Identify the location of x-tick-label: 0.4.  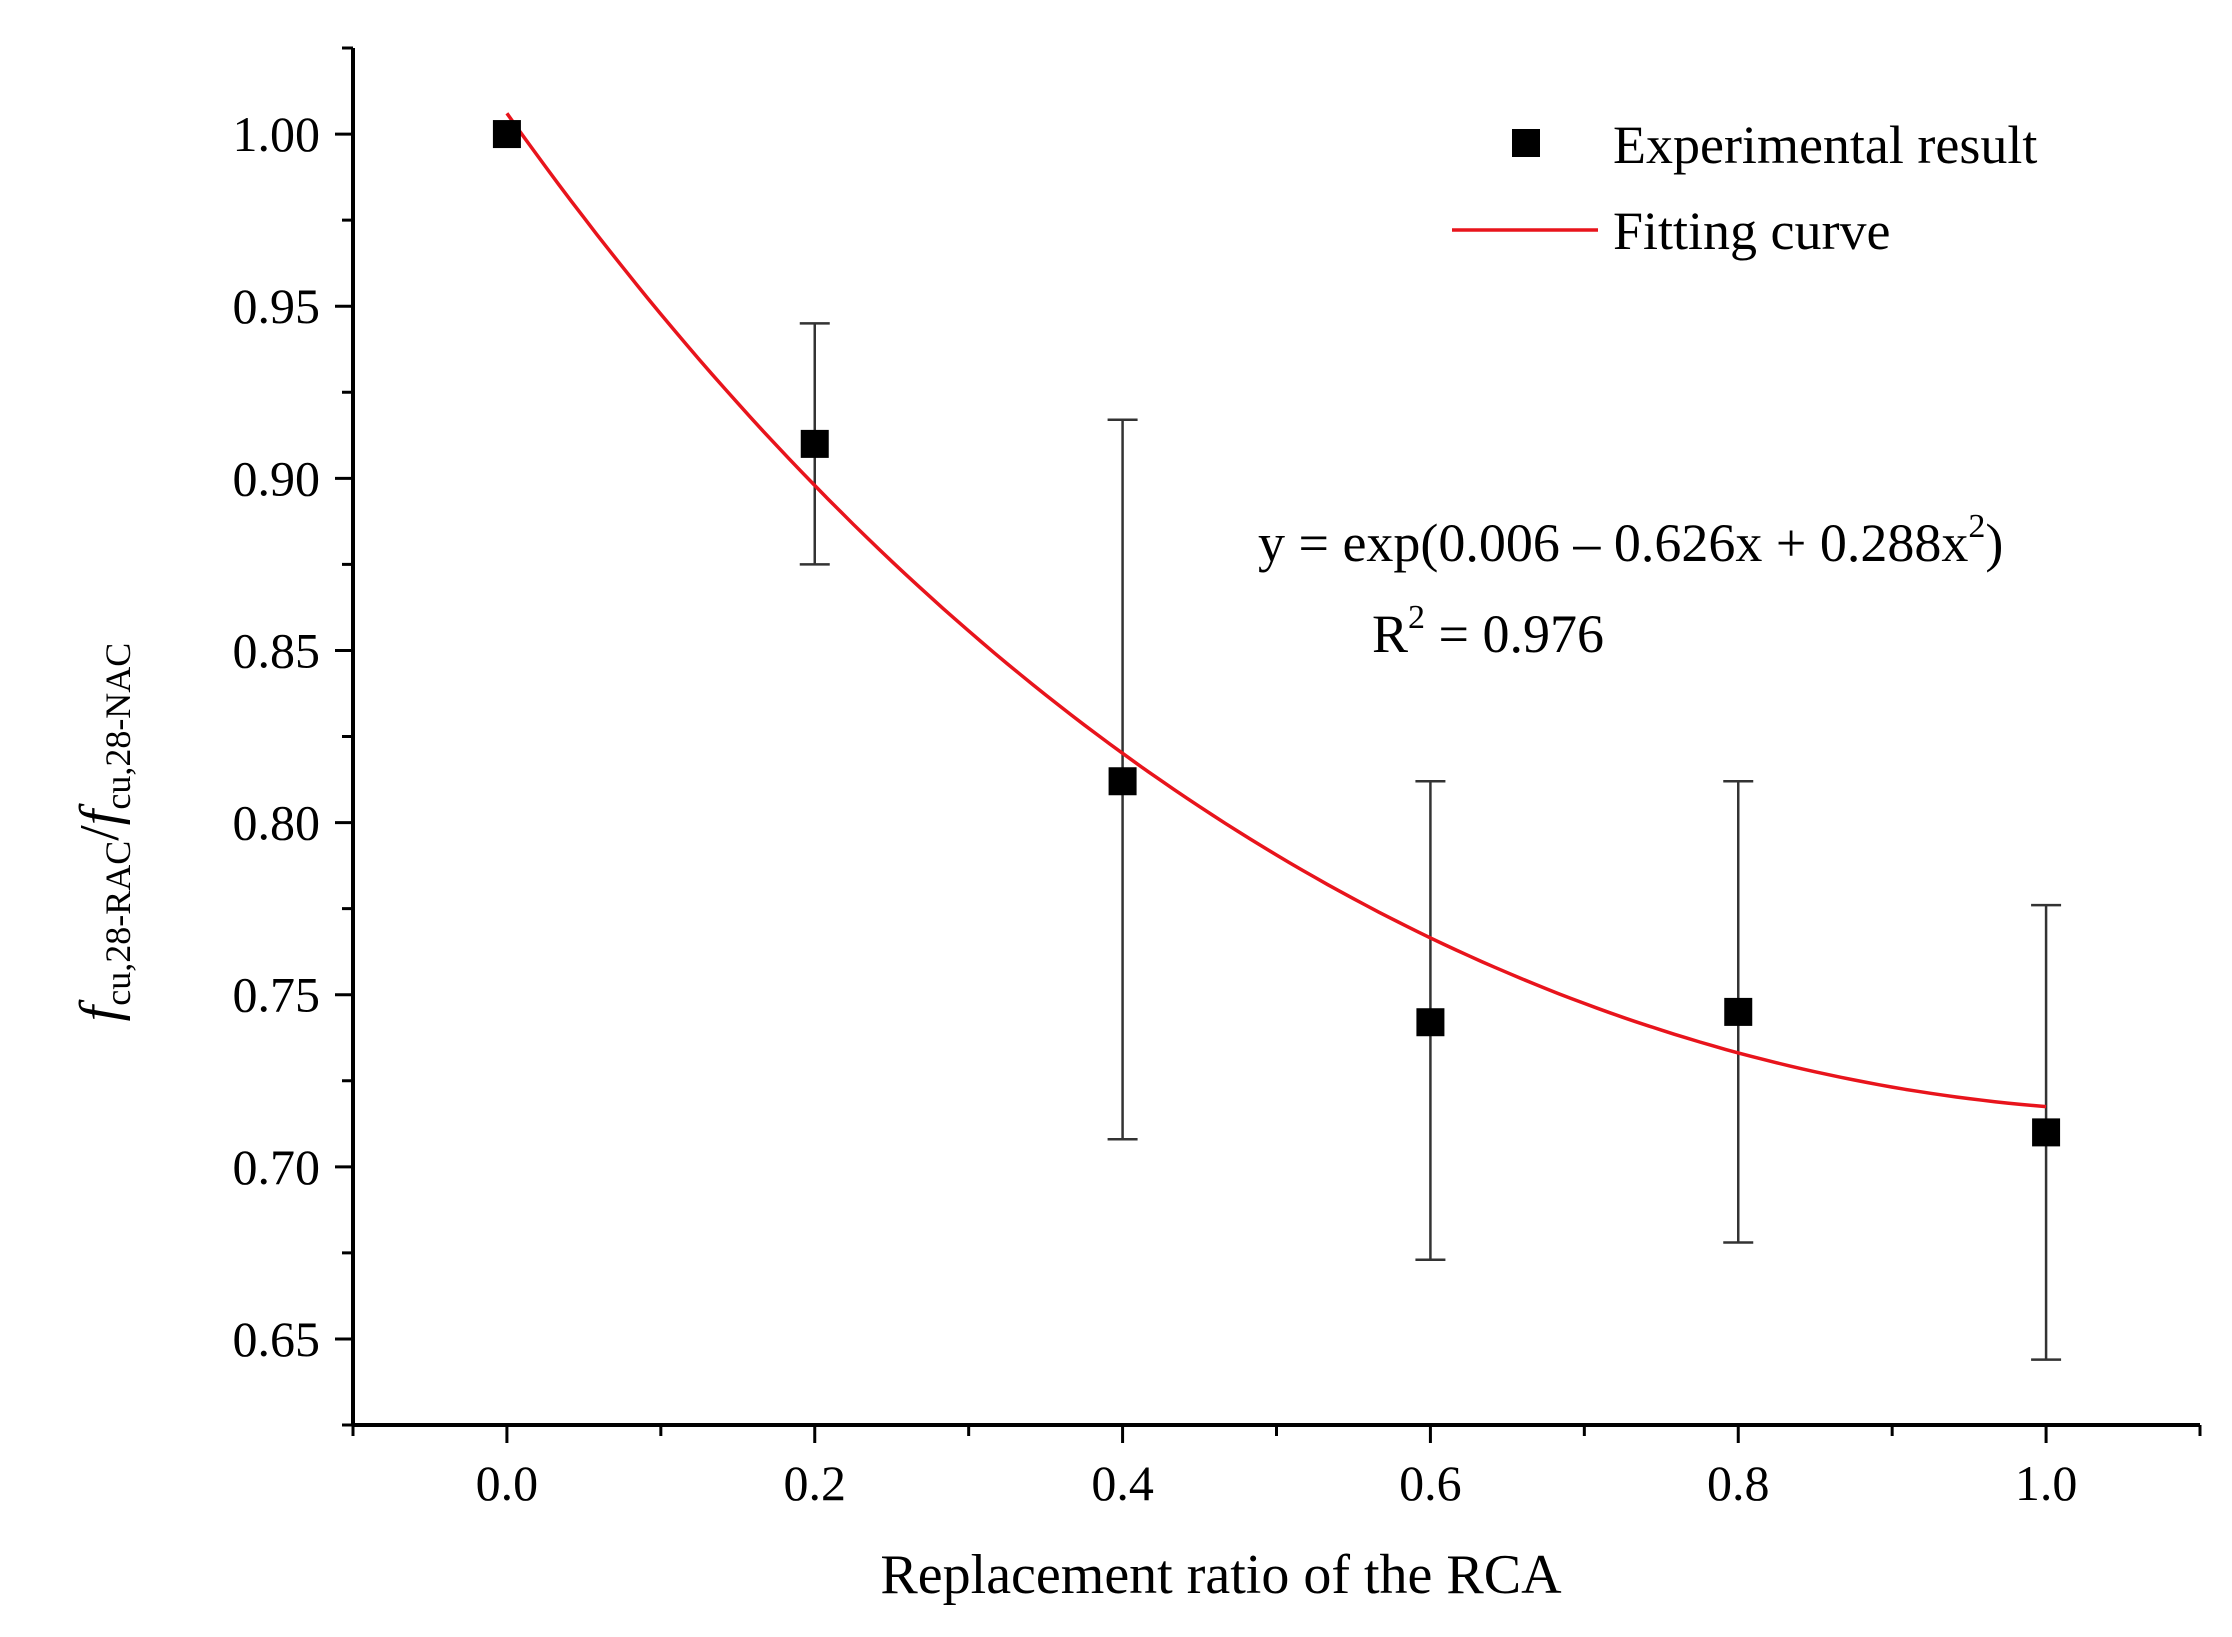
(1122, 1483).